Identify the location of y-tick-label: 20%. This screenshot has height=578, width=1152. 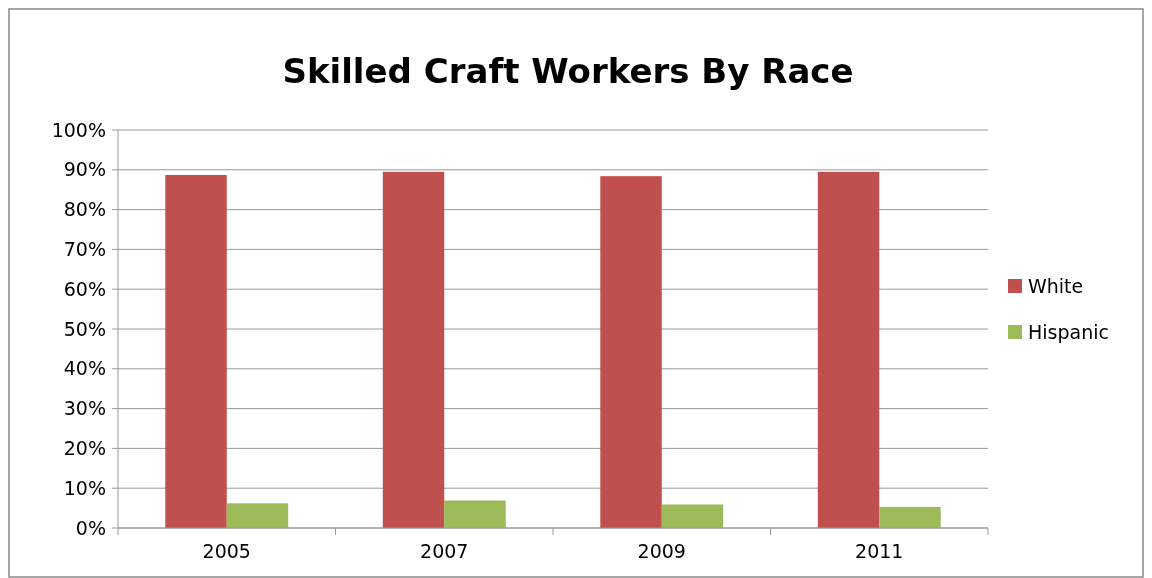
(84, 448).